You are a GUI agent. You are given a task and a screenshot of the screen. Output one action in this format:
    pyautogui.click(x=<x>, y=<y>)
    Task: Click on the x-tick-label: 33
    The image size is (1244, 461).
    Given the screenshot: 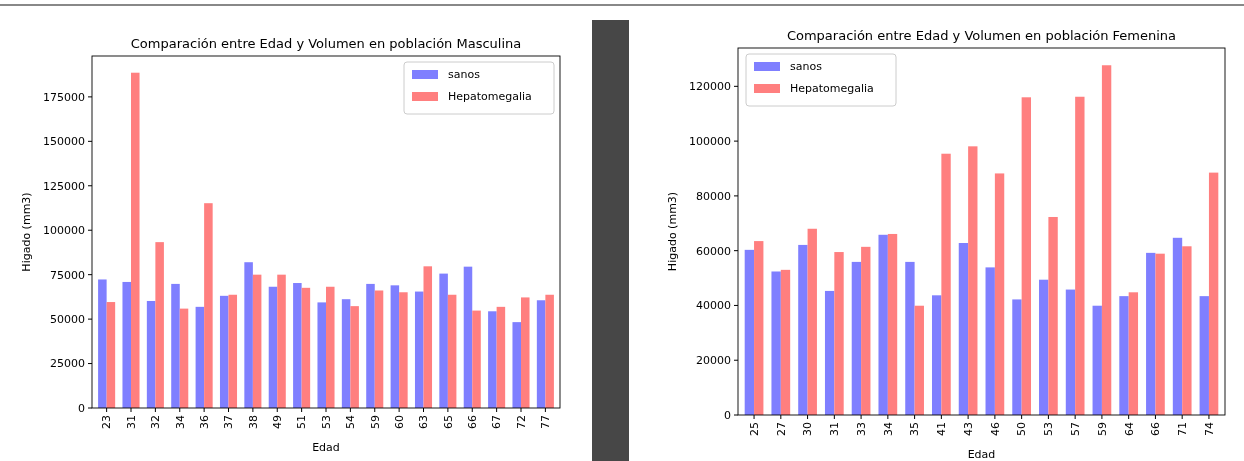 What is the action you would take?
    pyautogui.click(x=861, y=429)
    